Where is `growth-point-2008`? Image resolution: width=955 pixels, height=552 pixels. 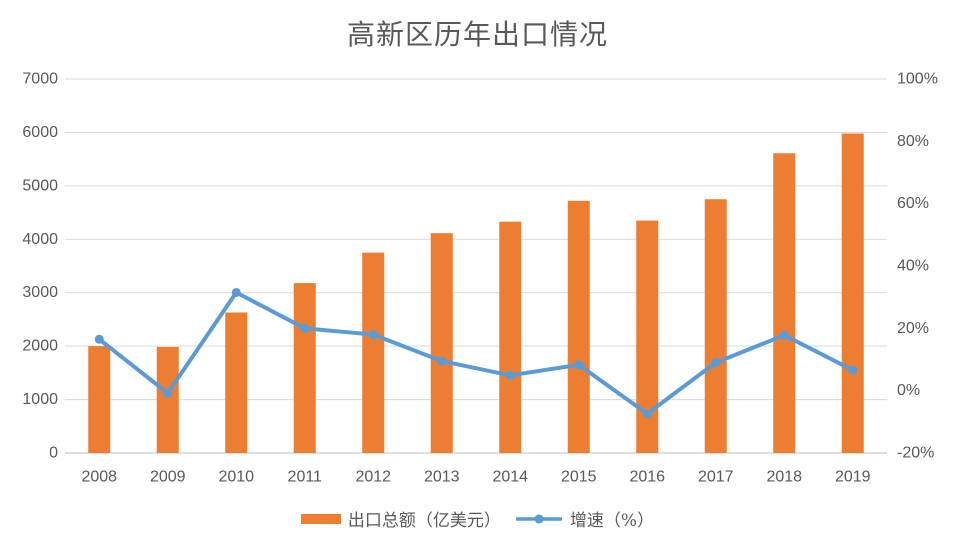 growth-point-2008 is located at coordinates (99, 339).